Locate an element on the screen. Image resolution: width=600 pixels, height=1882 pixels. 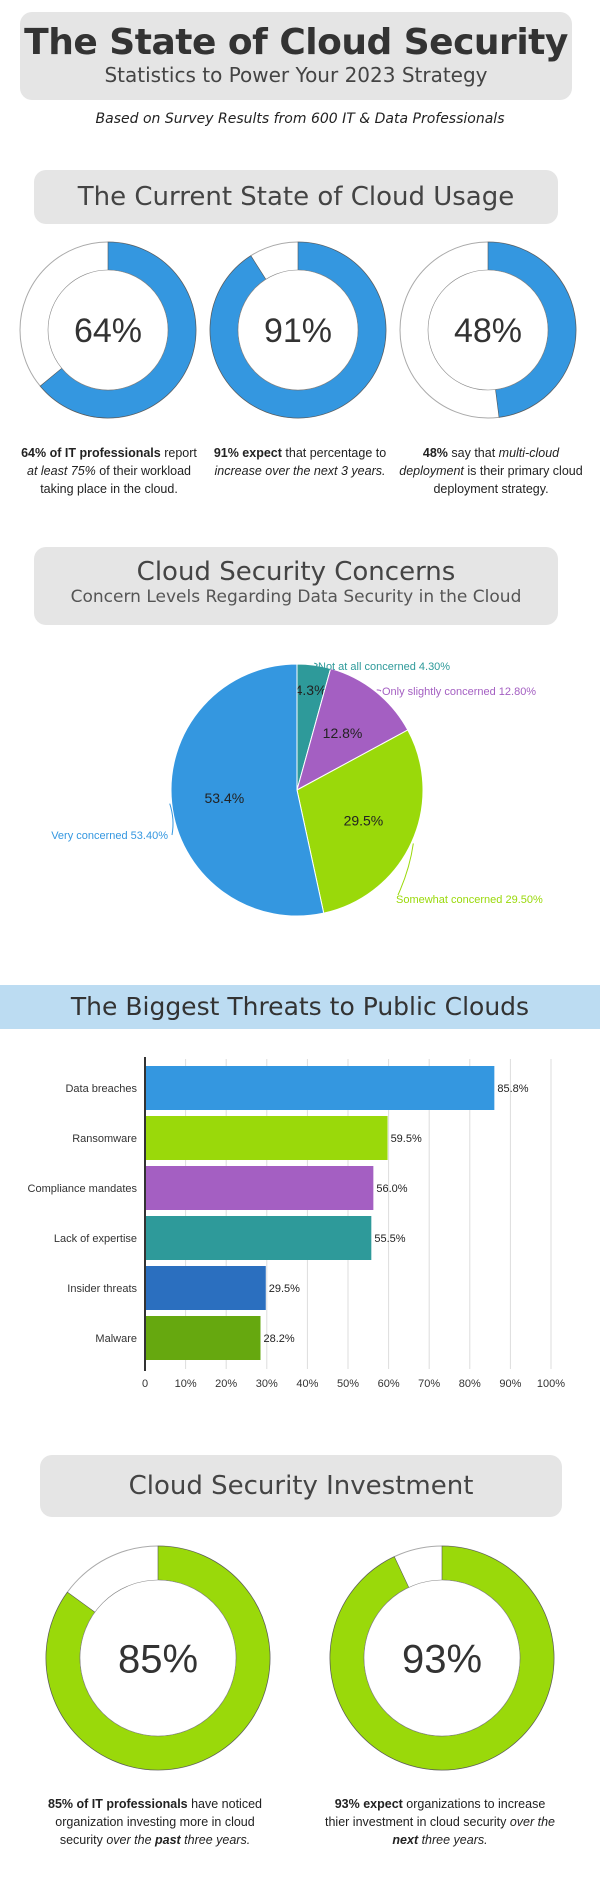
usage-donut-1: 91% is located at coordinates (298, 330).